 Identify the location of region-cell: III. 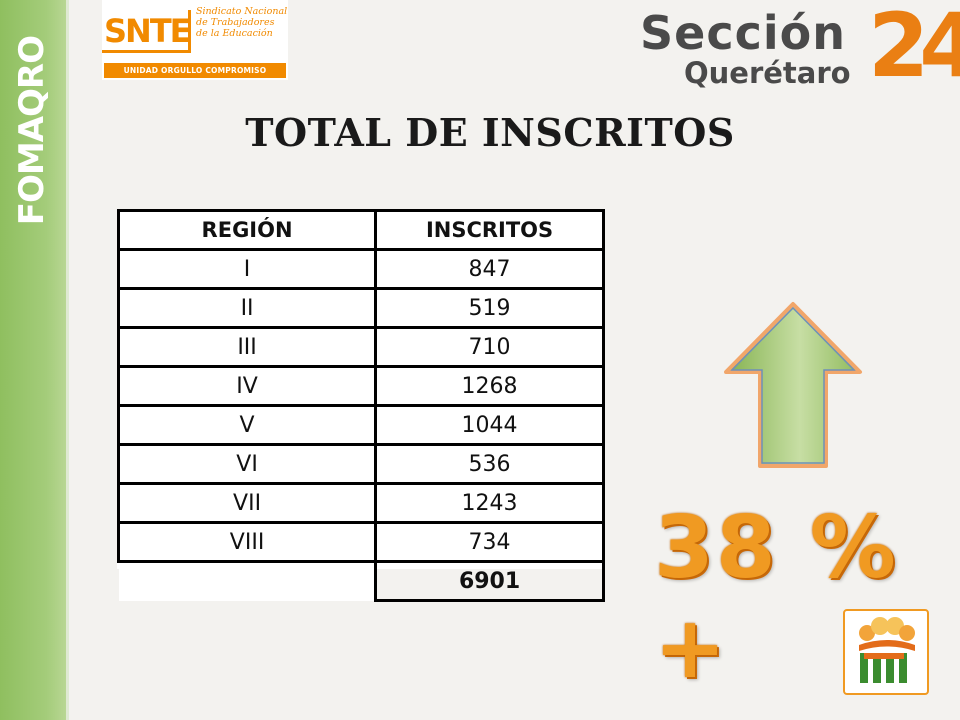
(247, 347).